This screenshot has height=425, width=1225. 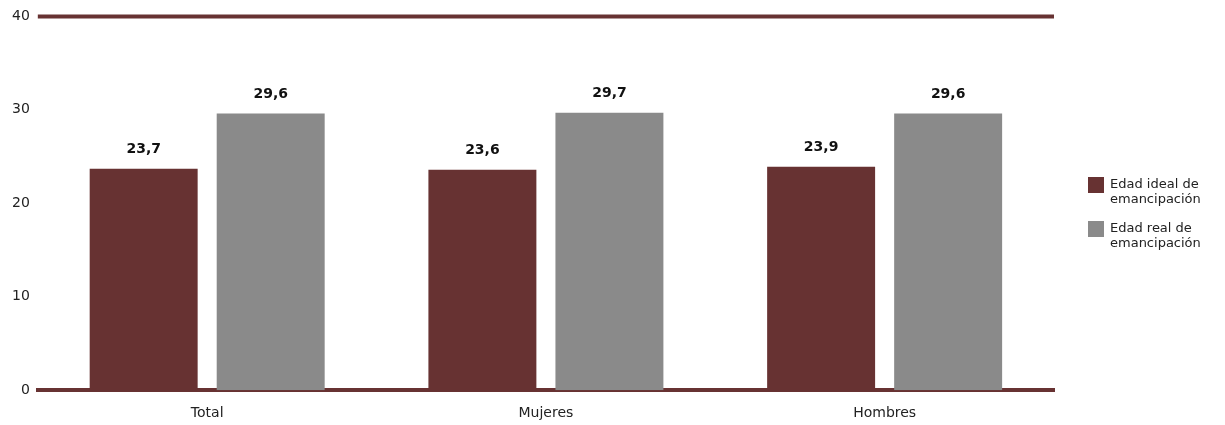 I want to click on y-tick-label: 40, so click(x=20, y=15).